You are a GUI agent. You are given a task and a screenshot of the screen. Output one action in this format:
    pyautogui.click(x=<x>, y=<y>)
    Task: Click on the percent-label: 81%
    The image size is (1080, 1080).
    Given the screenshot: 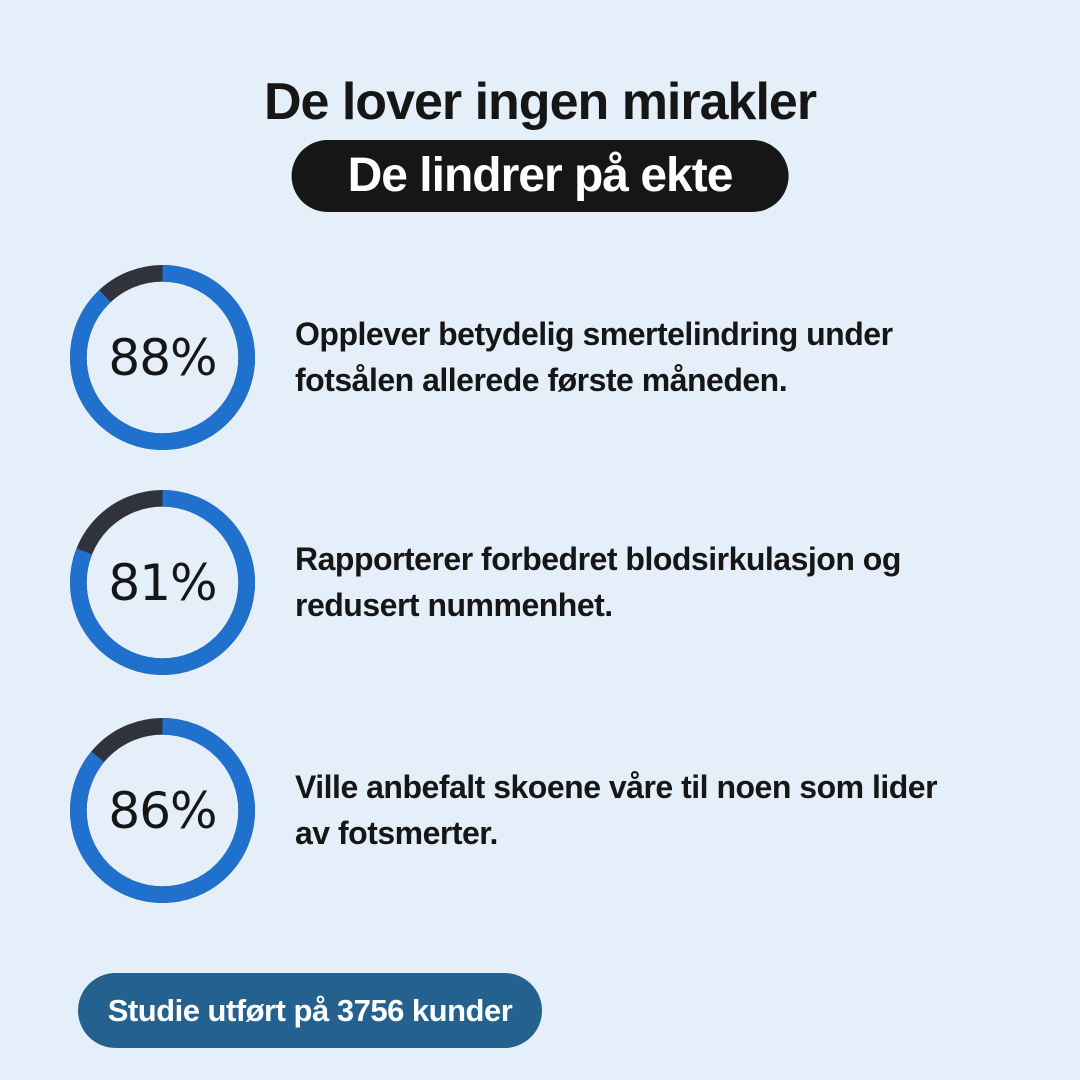 What is the action you would take?
    pyautogui.click(x=162, y=582)
    